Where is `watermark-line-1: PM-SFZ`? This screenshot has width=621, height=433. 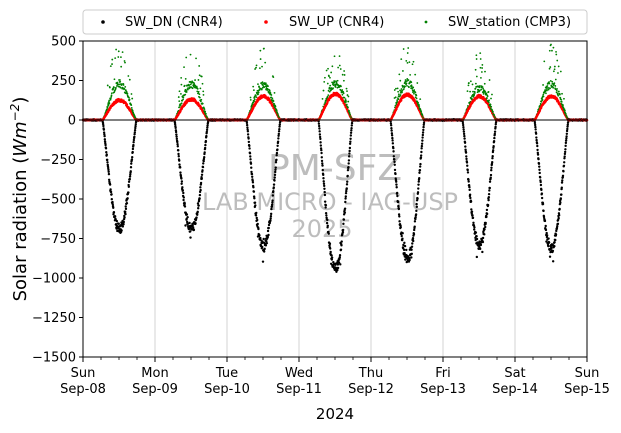 watermark-line-1: PM-SFZ is located at coordinates (335, 168).